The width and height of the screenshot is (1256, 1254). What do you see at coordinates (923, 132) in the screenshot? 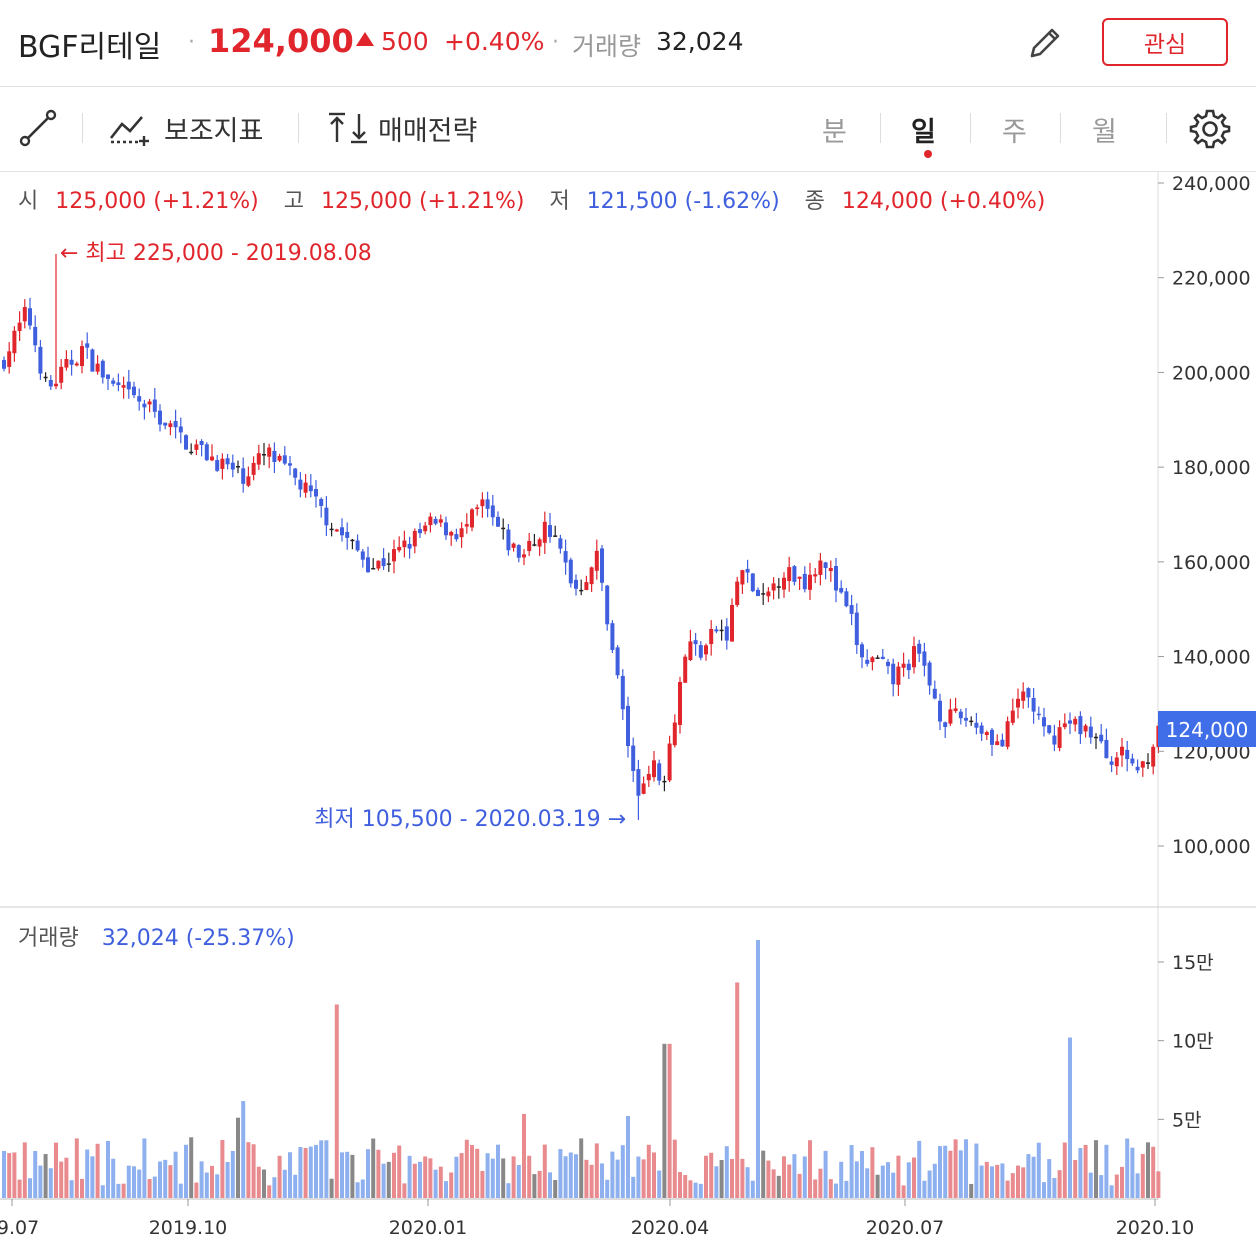
I see `period-day: 일` at bounding box center [923, 132].